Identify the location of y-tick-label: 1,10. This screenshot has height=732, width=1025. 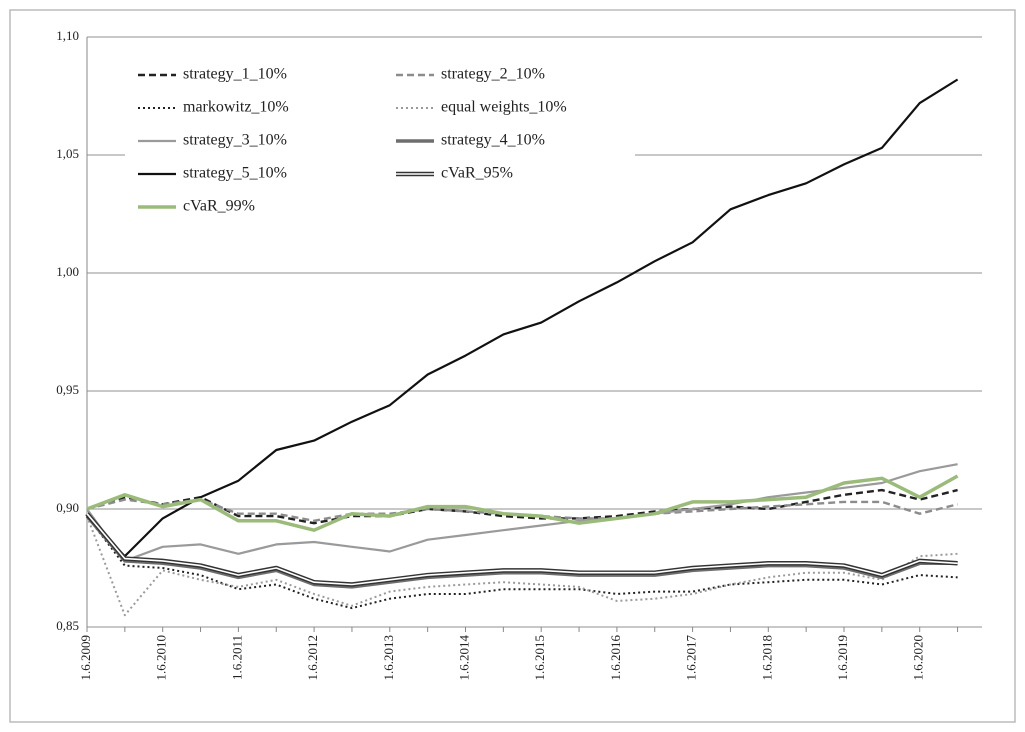
(67, 35).